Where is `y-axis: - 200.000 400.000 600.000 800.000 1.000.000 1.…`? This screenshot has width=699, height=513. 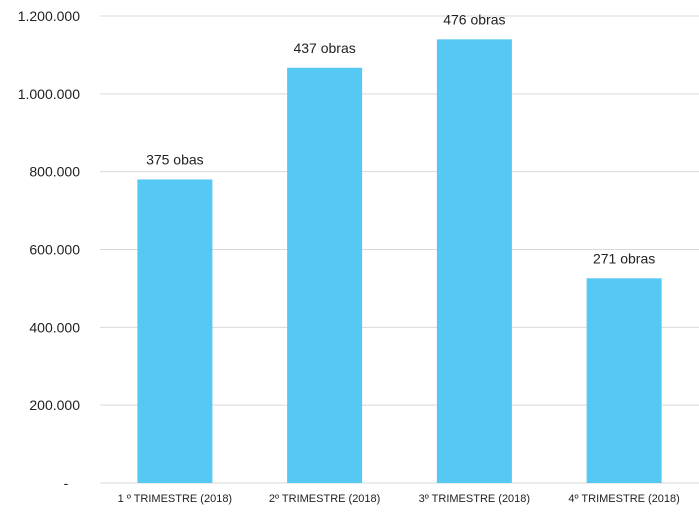 y-axis: - 200.000 400.000 600.000 800.000 1.000.000 1.… is located at coordinates (49, 249).